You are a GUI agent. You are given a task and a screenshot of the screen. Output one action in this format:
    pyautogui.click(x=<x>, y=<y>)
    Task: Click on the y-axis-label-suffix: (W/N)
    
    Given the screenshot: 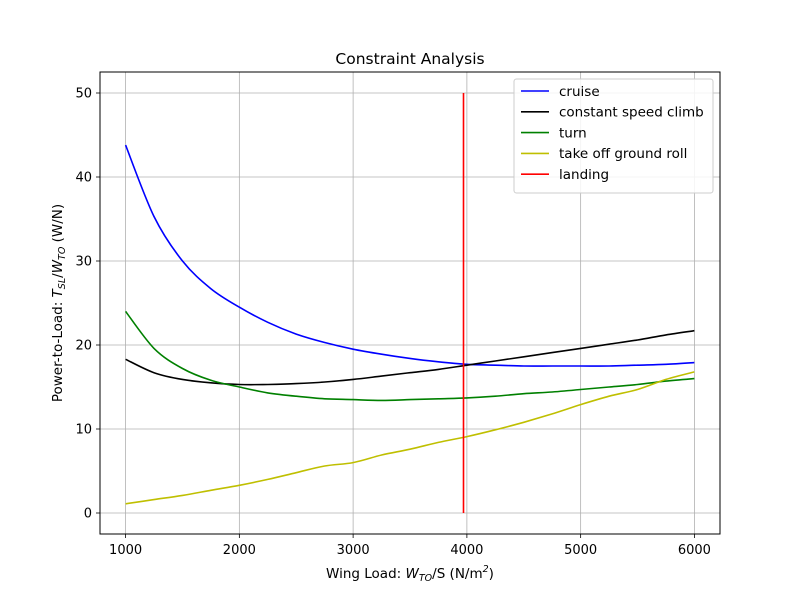 What is the action you would take?
    pyautogui.click(x=58, y=225)
    